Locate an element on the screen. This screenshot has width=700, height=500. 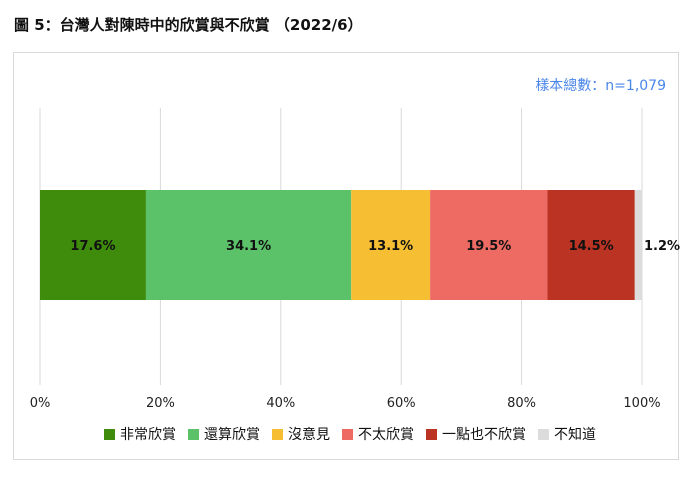
chart-legend: 非常欣賞 還算欣賞 沒意見 不太欣賞 一點也不欣賞 不知道 is located at coordinates (350, 434).